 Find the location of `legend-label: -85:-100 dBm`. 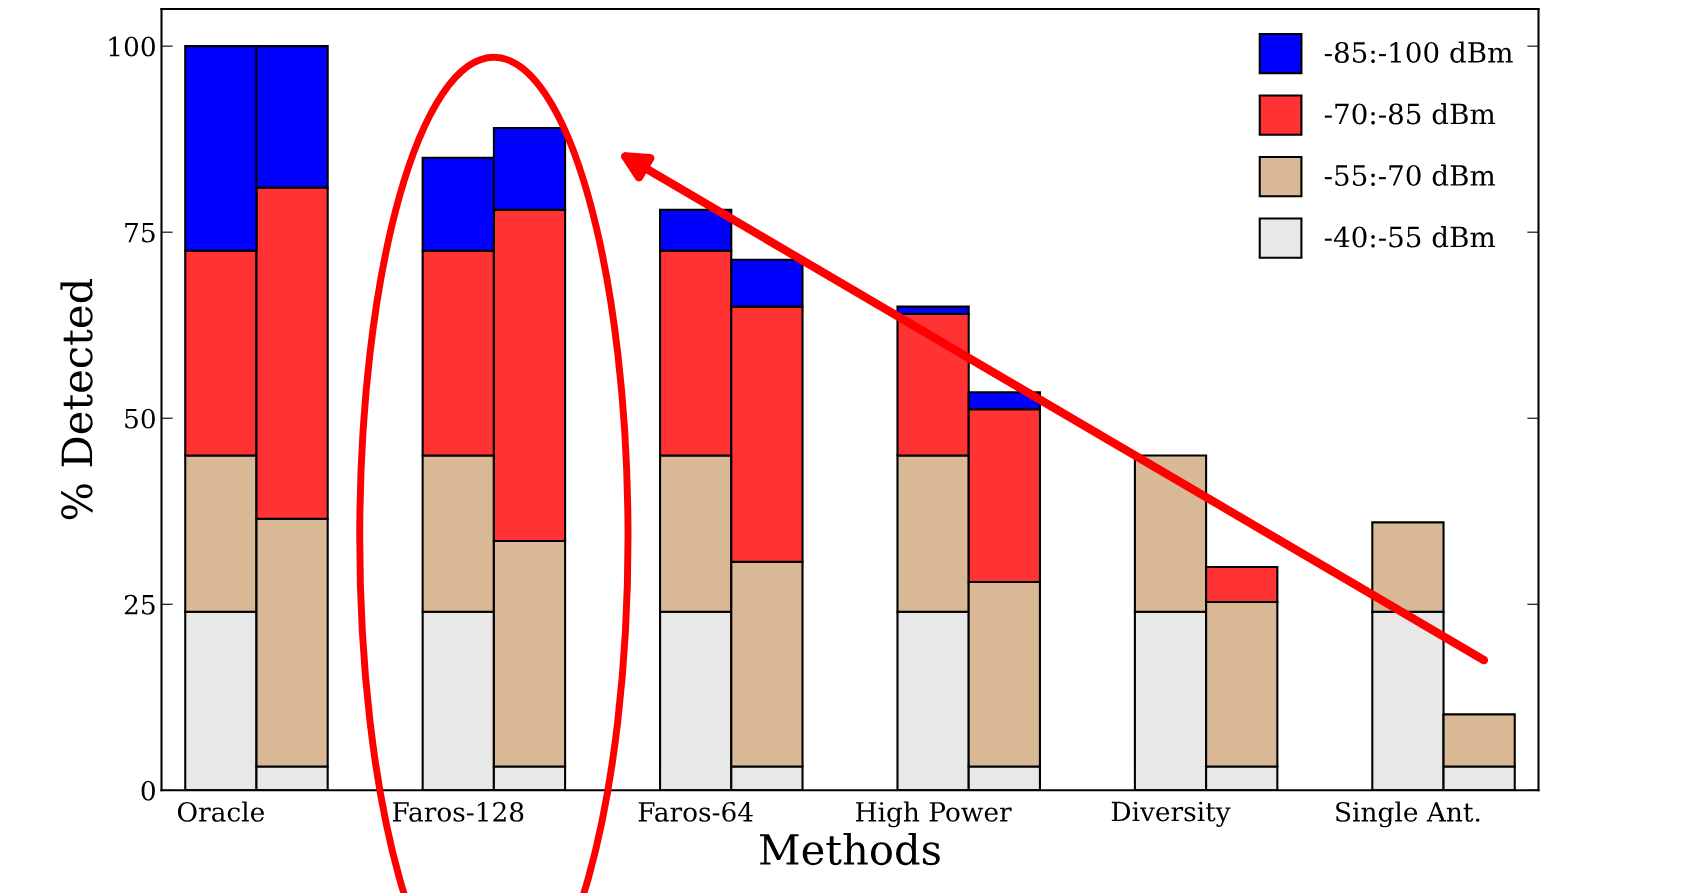

legend-label: -85:-100 dBm is located at coordinates (1418, 52).